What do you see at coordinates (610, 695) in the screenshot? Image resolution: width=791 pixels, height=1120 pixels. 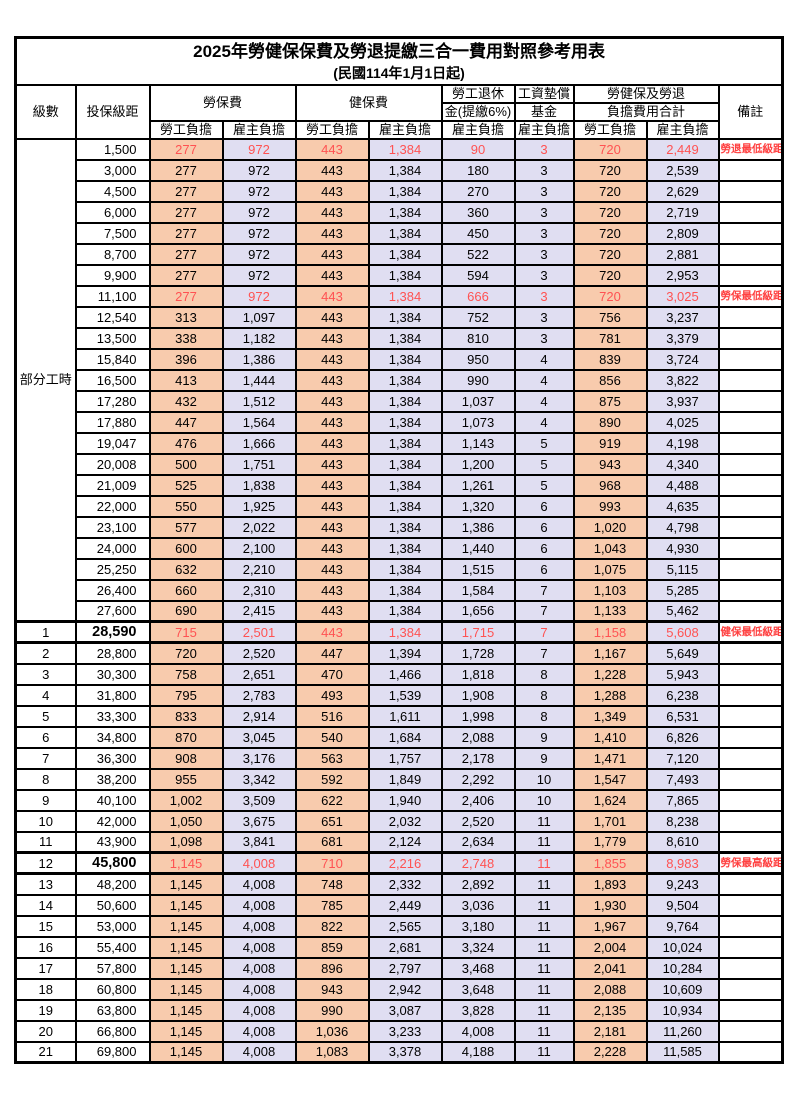 I see `total-employee-cell: 1,288` at bounding box center [610, 695].